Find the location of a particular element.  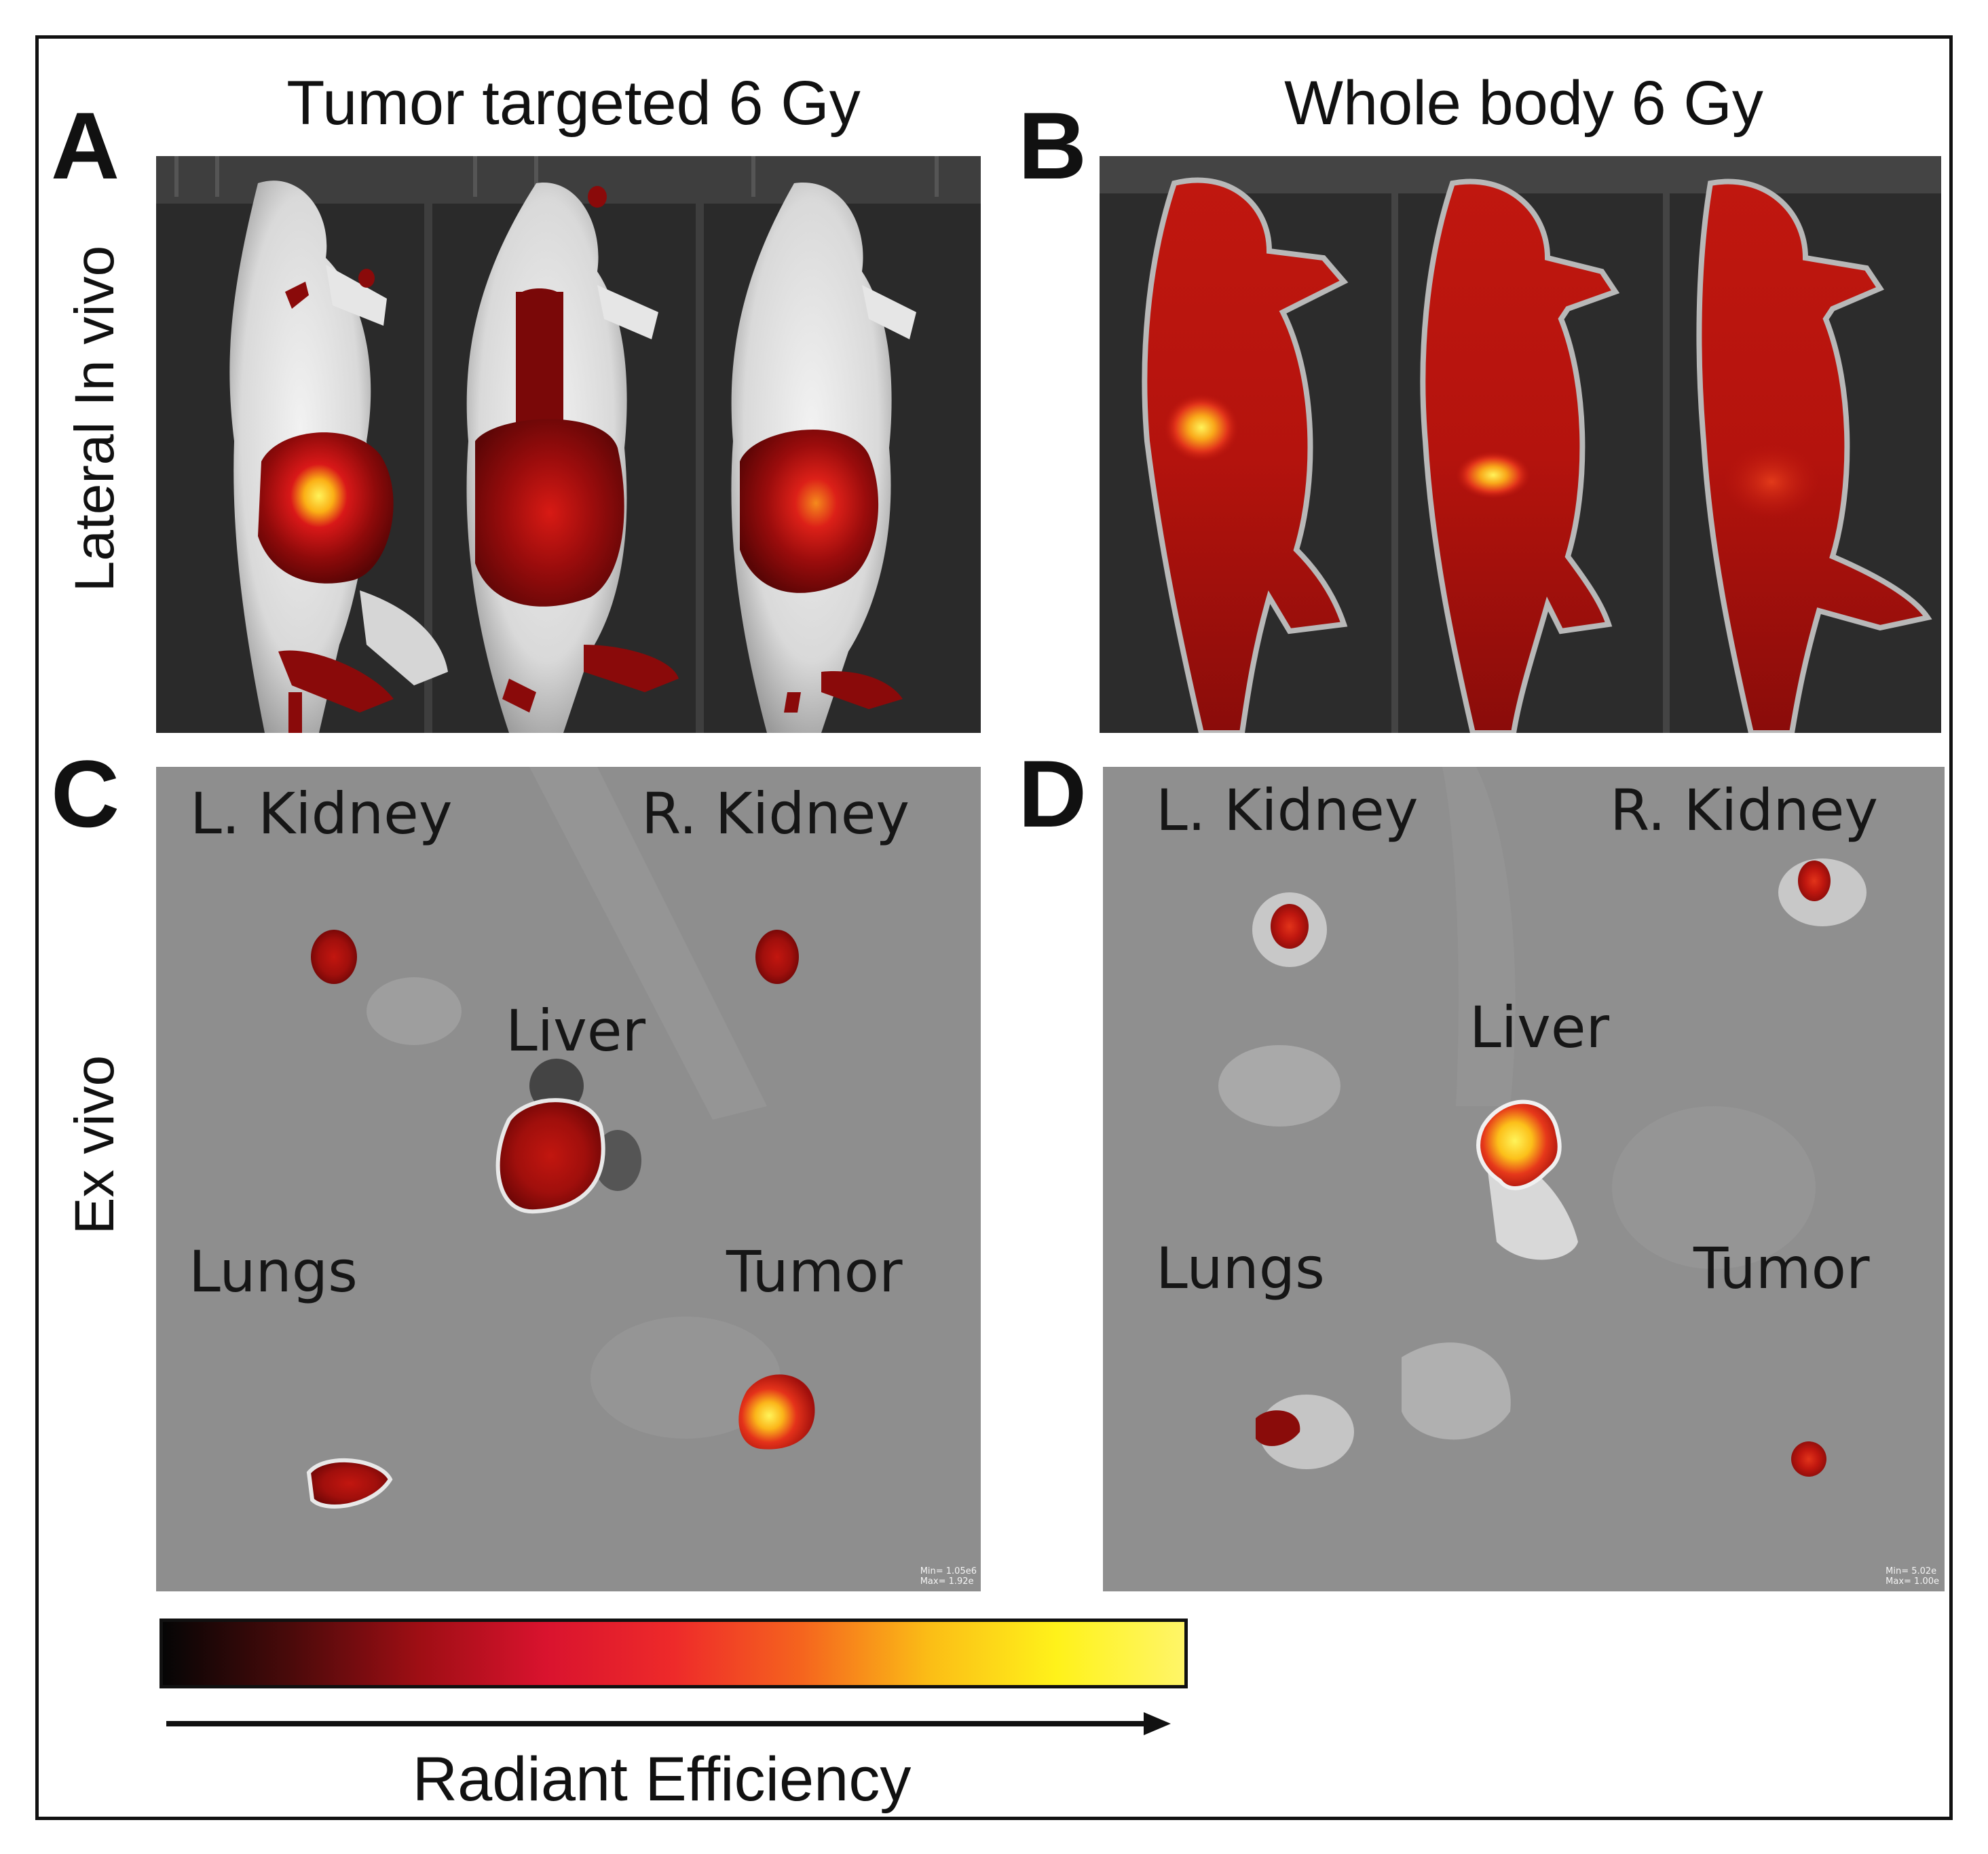

panel-b-image is located at coordinates (1521, 444).